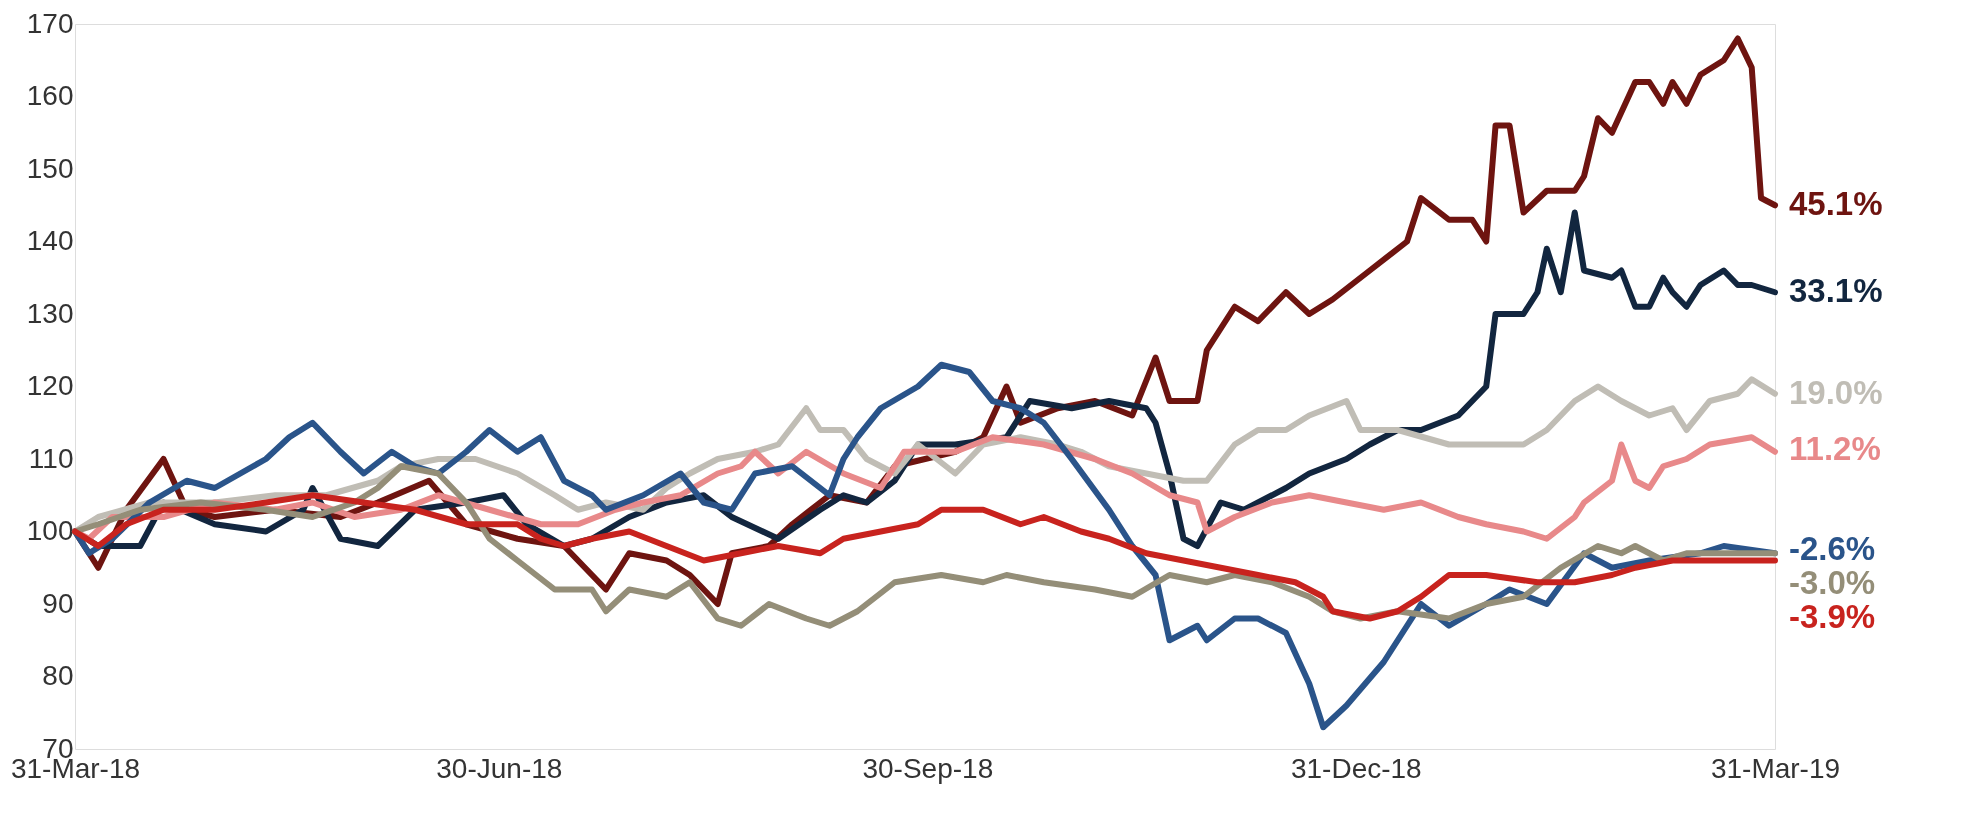 This screenshot has height=835, width=1971. Describe the element at coordinates (58, 675) in the screenshot. I see `y-tick-label: 80` at that location.